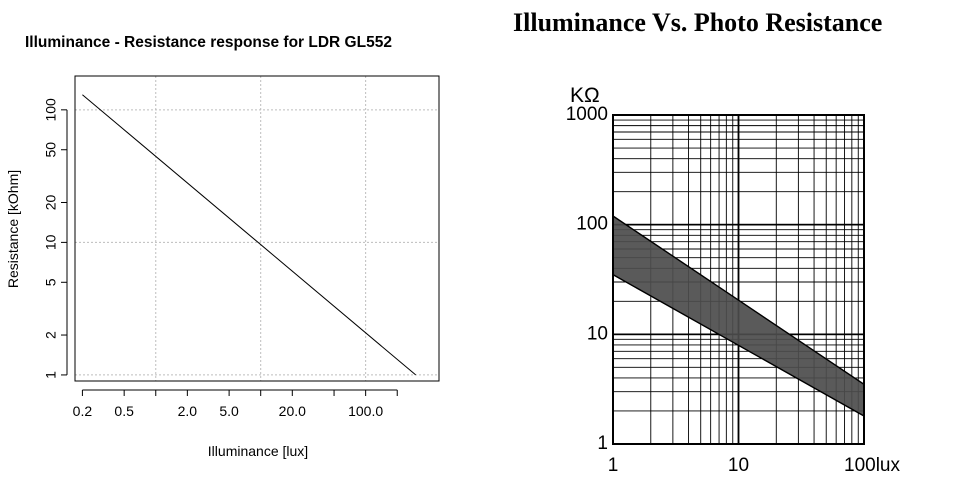 The height and width of the screenshot is (480, 980). I want to click on right-y-tick-label: 10, so click(597, 333).